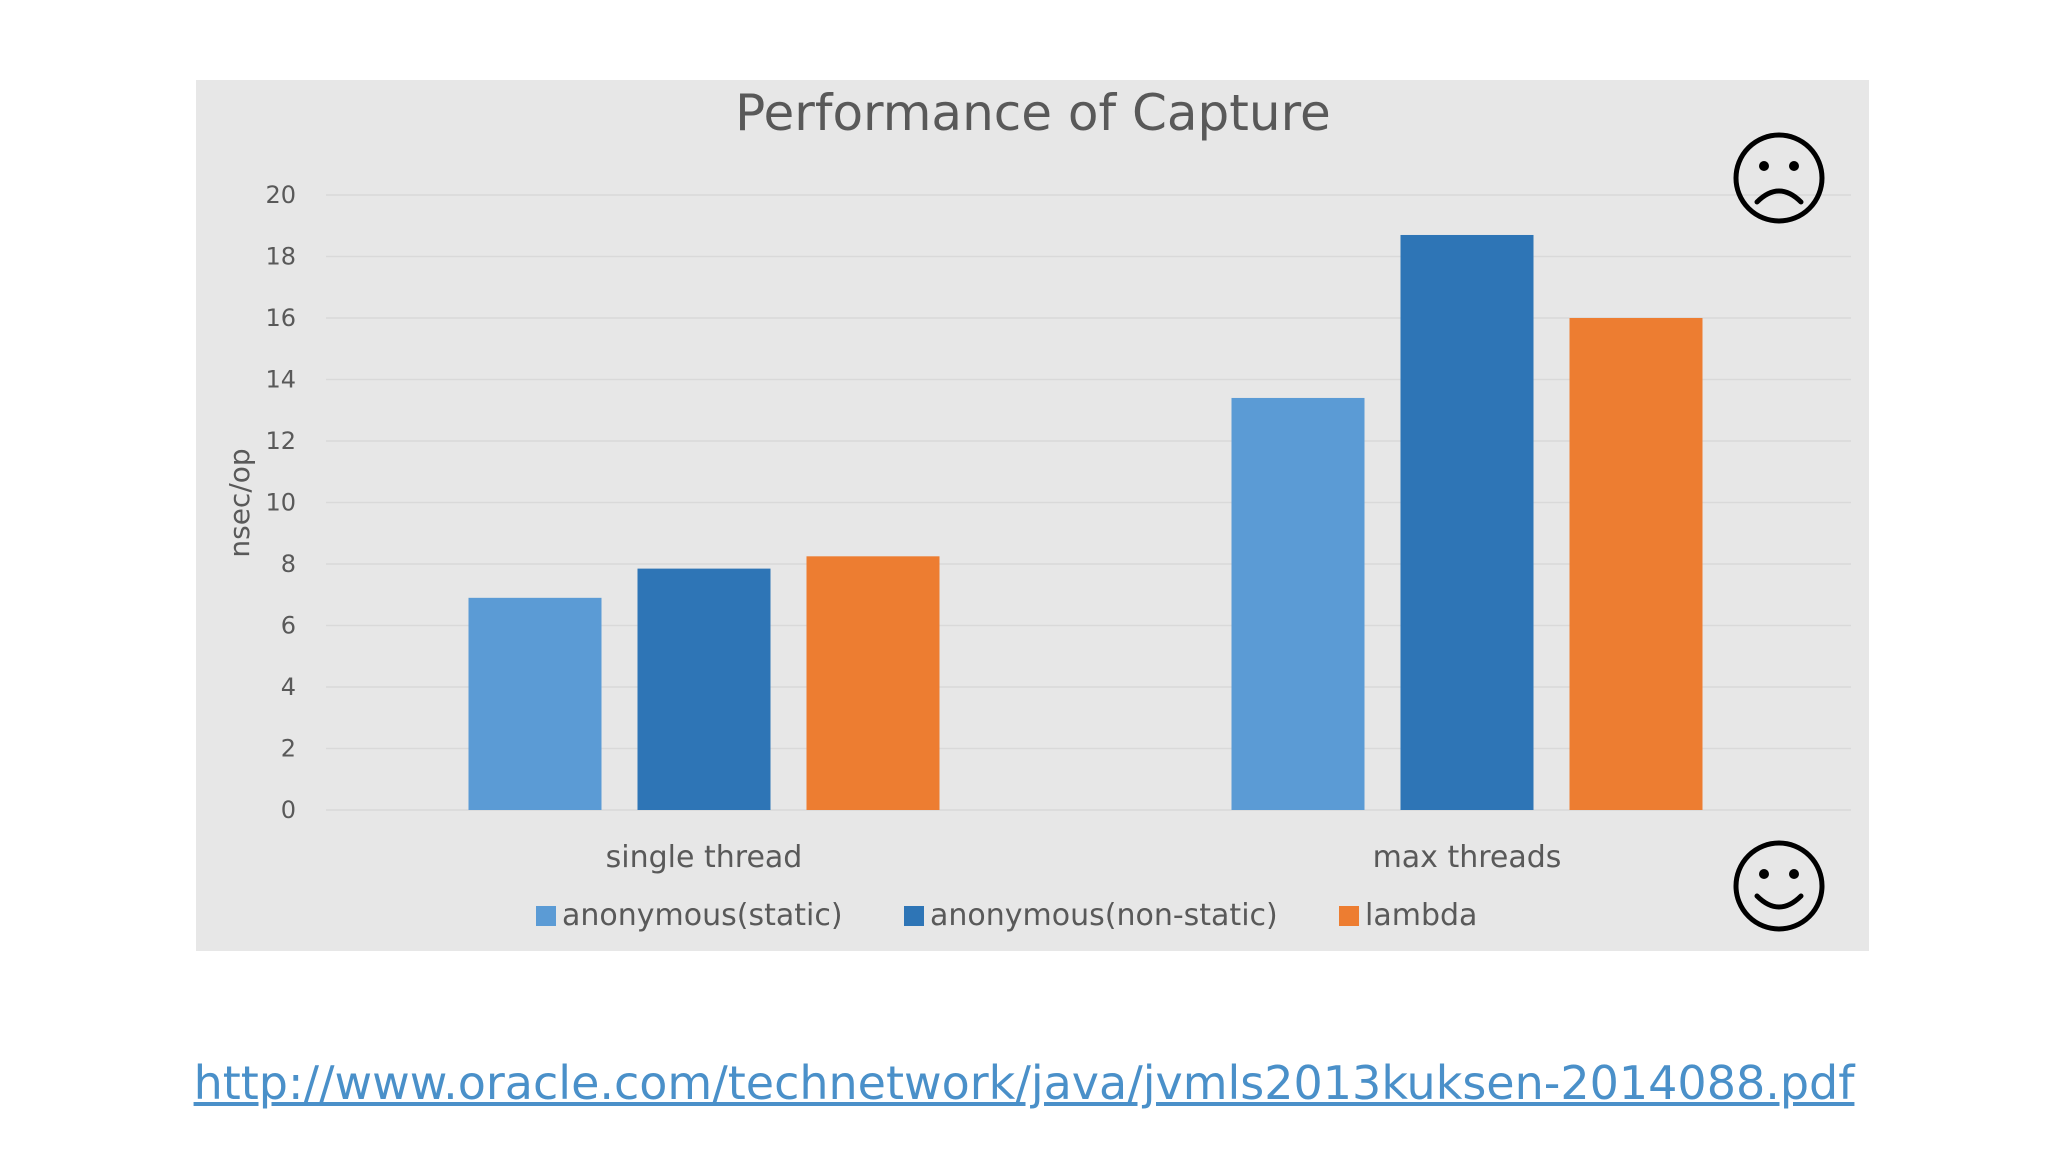 Image resolution: width=2048 pixels, height=1152 pixels. I want to click on bar-anonymous-static--1, so click(1298, 603).